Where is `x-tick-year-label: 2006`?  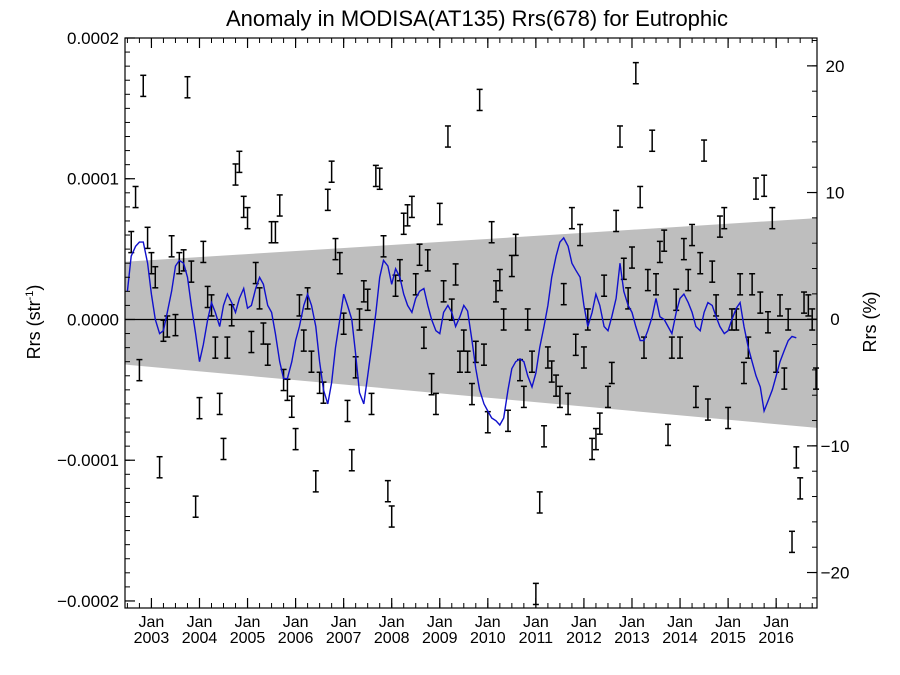 x-tick-year-label: 2006 is located at coordinates (296, 638).